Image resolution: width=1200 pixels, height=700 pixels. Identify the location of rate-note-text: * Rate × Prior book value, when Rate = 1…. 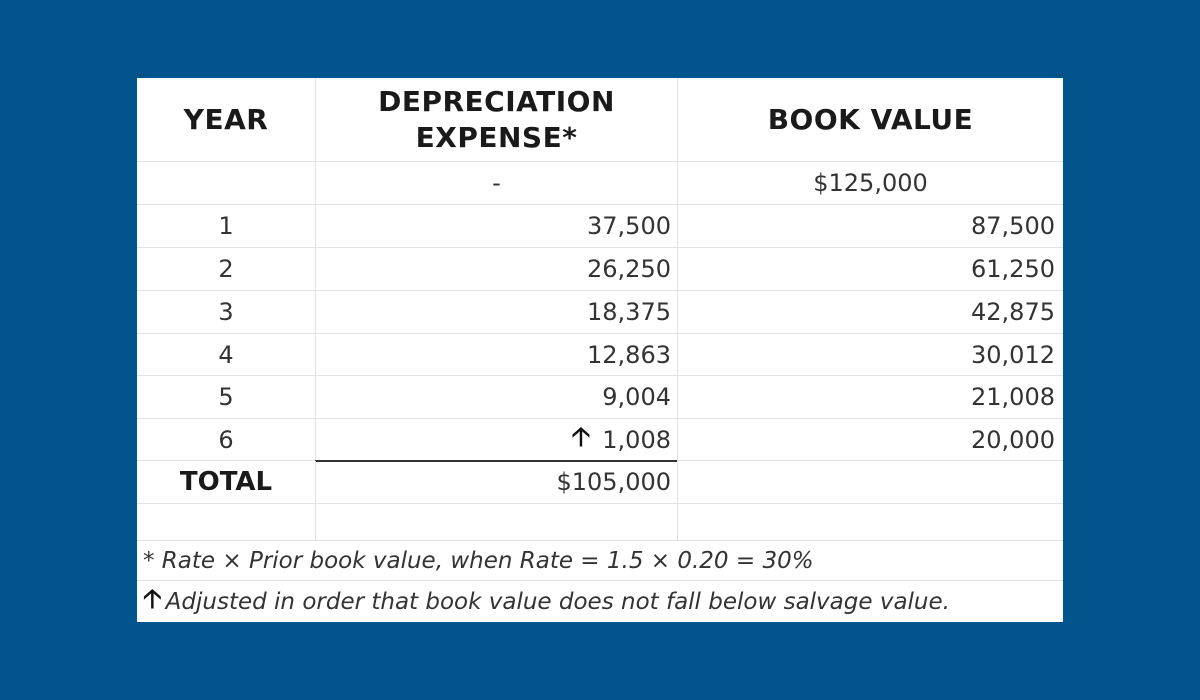
(478, 560).